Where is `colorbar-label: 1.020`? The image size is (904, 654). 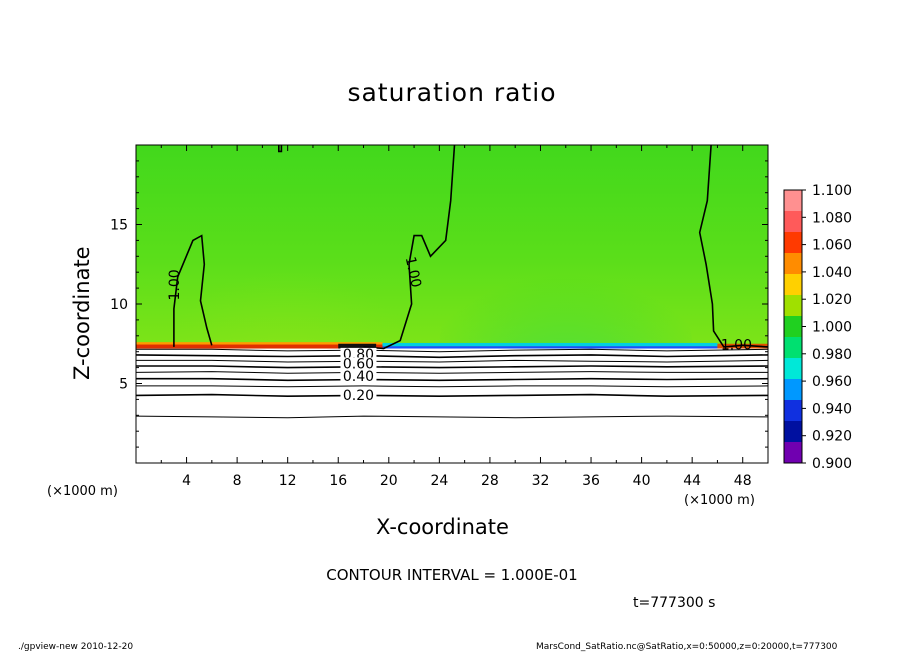
colorbar-label: 1.020 is located at coordinates (832, 300).